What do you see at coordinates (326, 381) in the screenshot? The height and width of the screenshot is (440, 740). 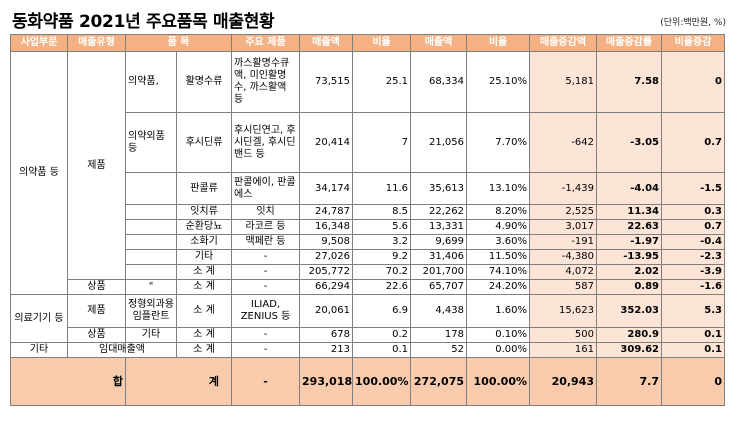 I see `sales-2021-cell: 293,018` at bounding box center [326, 381].